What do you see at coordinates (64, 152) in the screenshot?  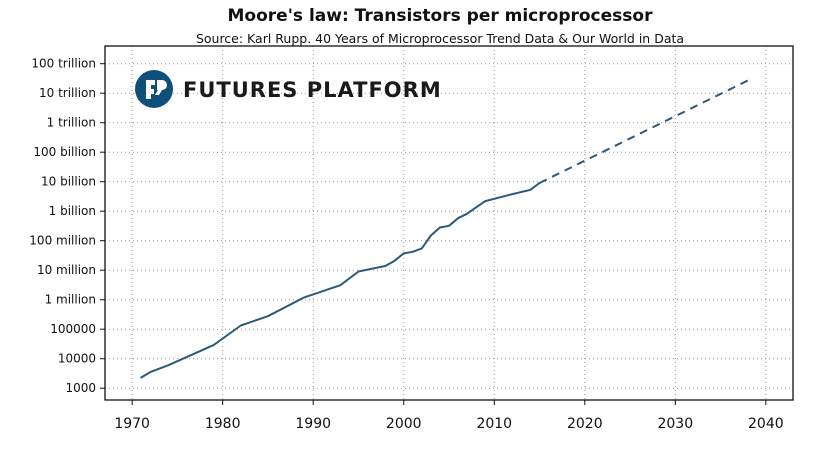 I see `y-tick-label: 100 billion` at bounding box center [64, 152].